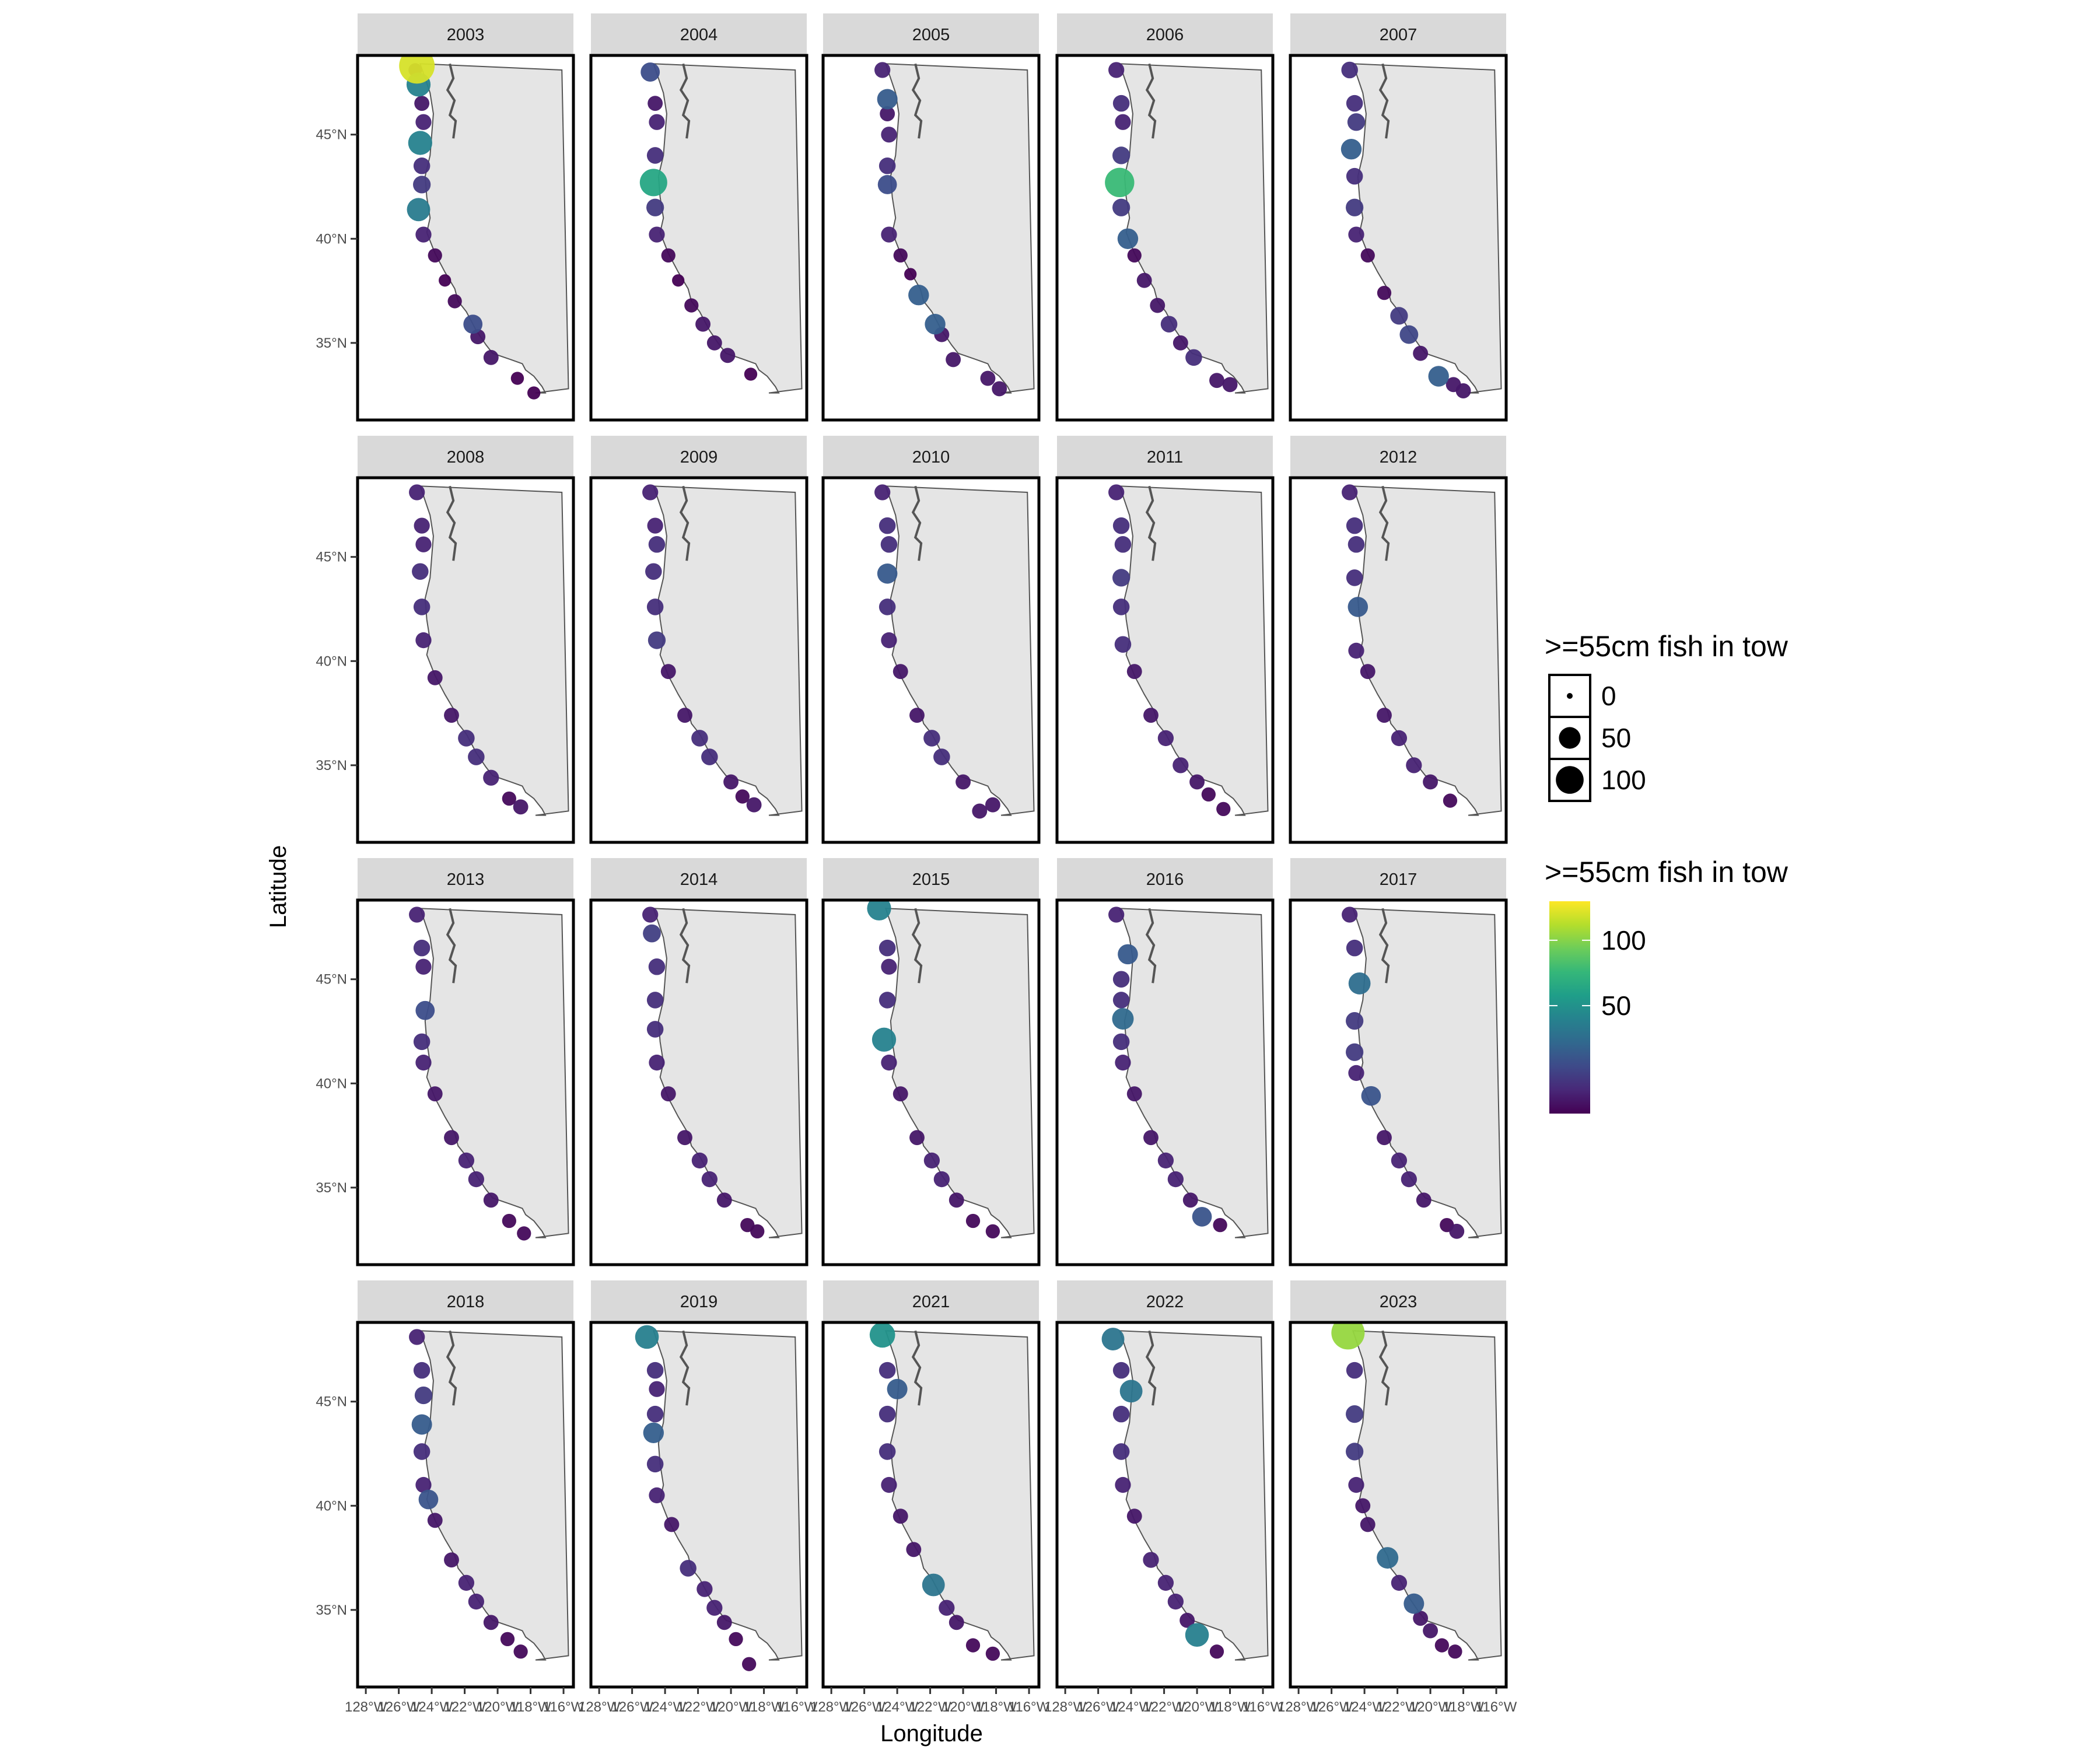 Image resolution: width=2100 pixels, height=1750 pixels. What do you see at coordinates (699, 35) in the screenshot?
I see `facet-strip-label: 2004` at bounding box center [699, 35].